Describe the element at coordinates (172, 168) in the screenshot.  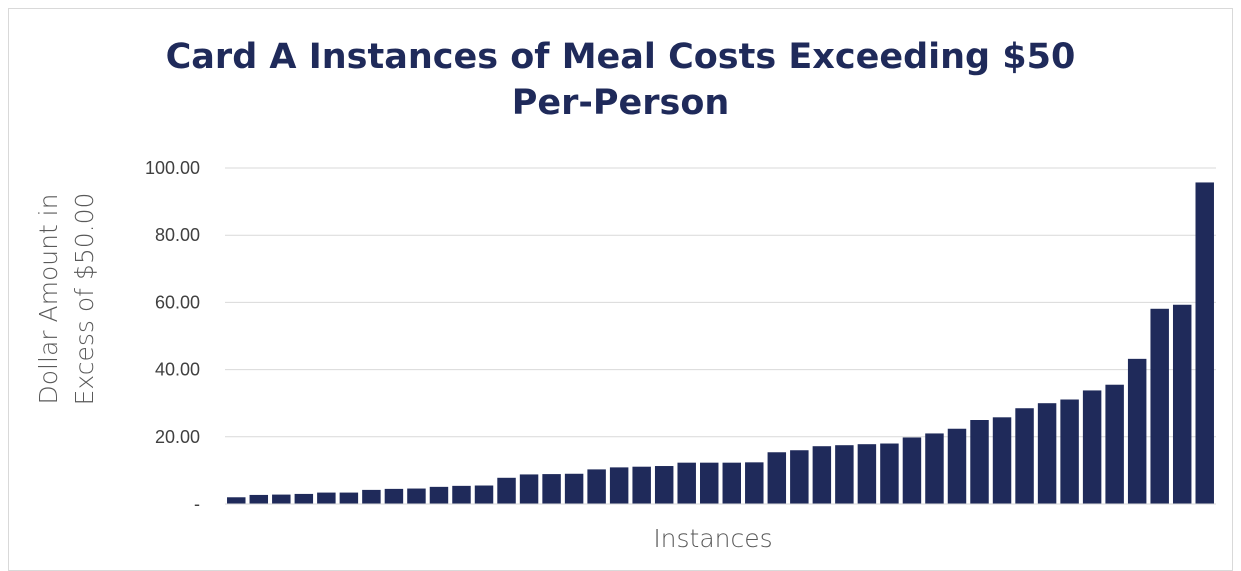
I see `y-tick-label: 100.00` at that location.